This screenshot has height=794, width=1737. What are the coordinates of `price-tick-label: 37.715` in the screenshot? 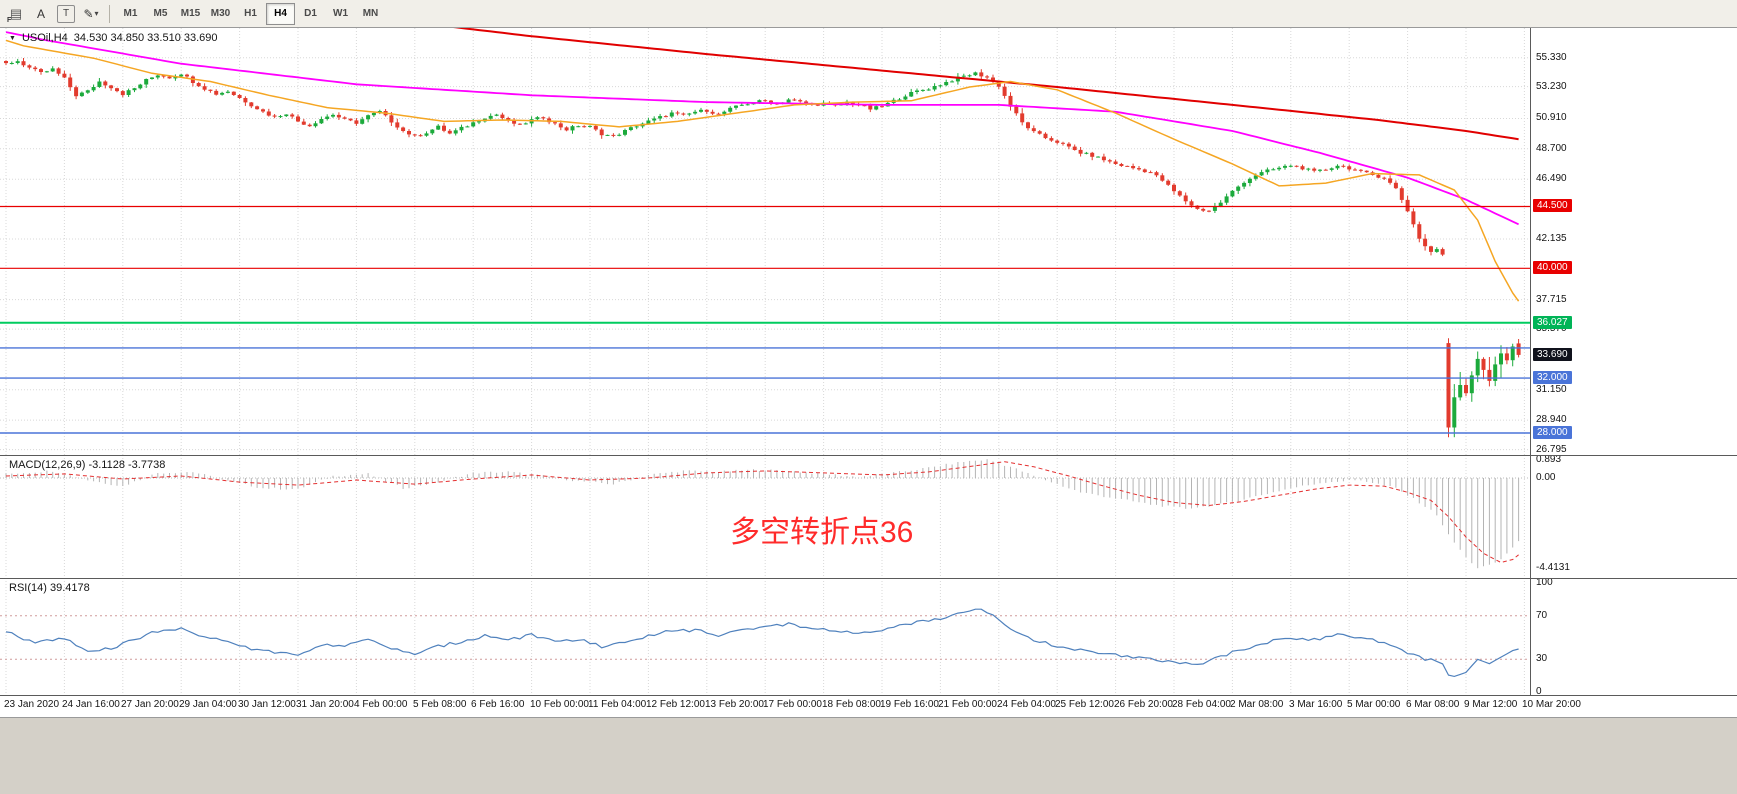 It's located at (1551, 299).